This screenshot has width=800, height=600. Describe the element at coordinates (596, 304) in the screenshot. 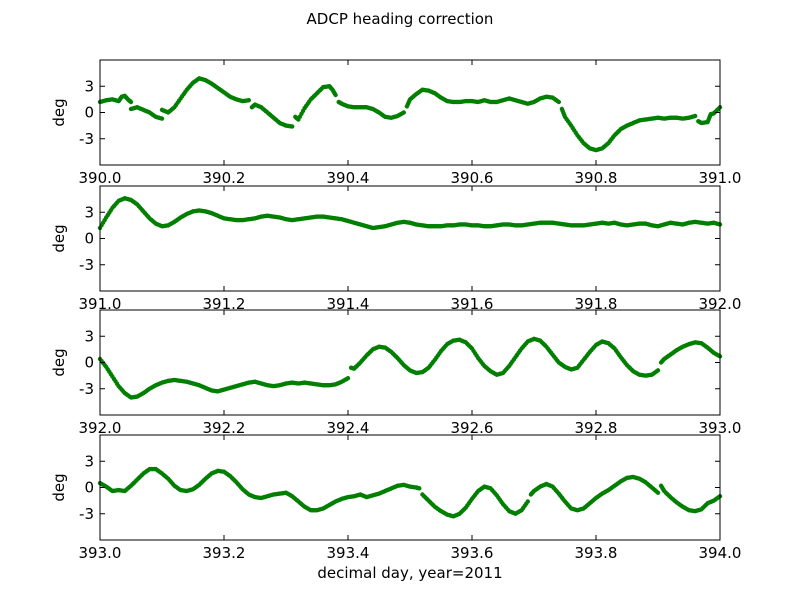

I see `x-tick-label: 391.8` at that location.